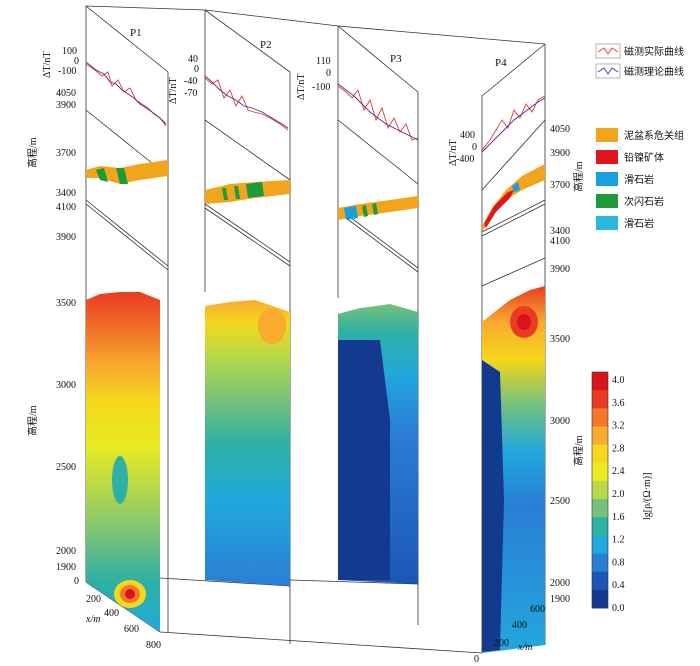 The height and width of the screenshot is (666, 700). Describe the element at coordinates (66, 207) in the screenshot. I see `resistivity-left-tick: 4100` at that location.